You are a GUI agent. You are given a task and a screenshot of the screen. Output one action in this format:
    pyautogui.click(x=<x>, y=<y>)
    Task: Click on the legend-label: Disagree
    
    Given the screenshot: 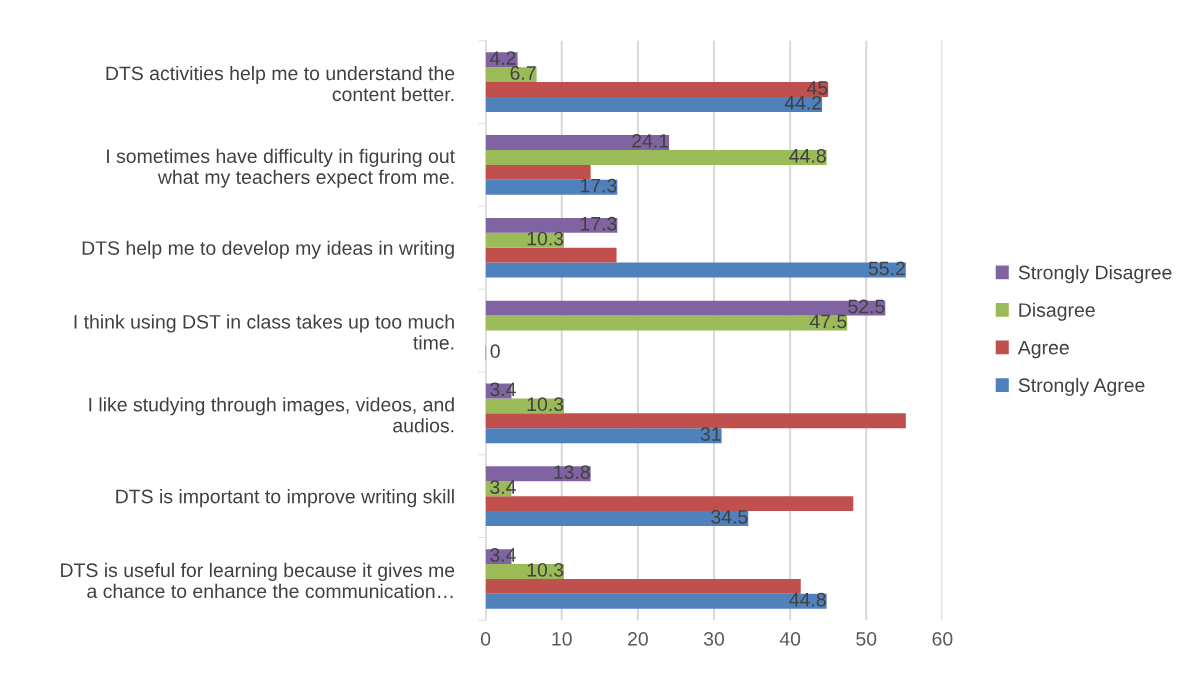 What is the action you would take?
    pyautogui.click(x=1057, y=311)
    